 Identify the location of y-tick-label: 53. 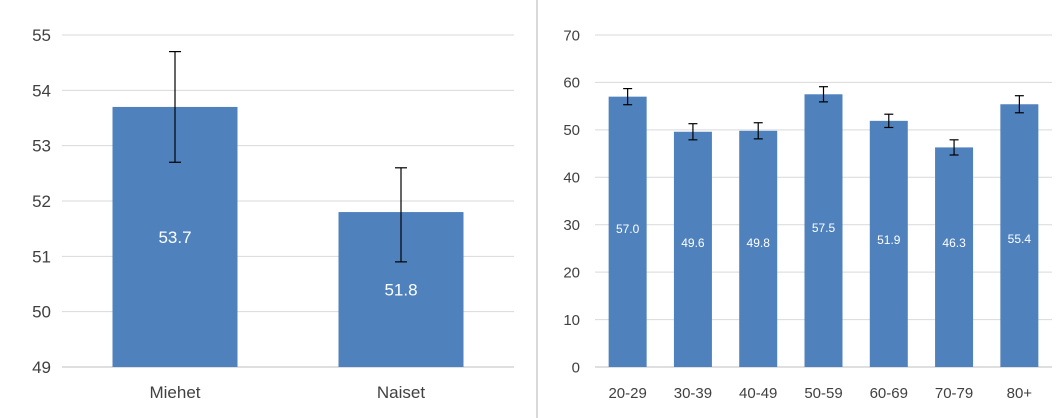
(41, 146).